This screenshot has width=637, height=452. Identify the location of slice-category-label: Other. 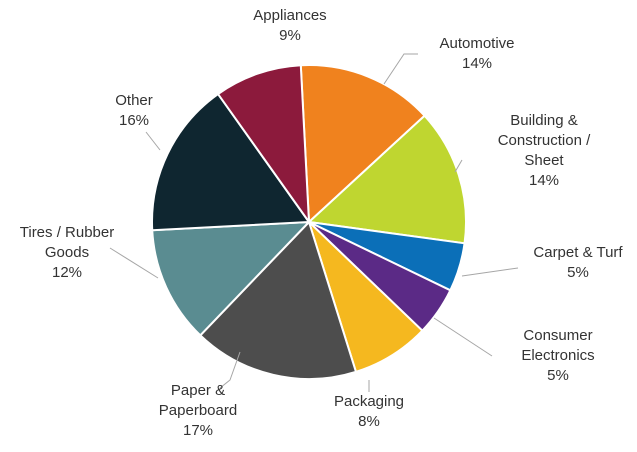
(134, 100).